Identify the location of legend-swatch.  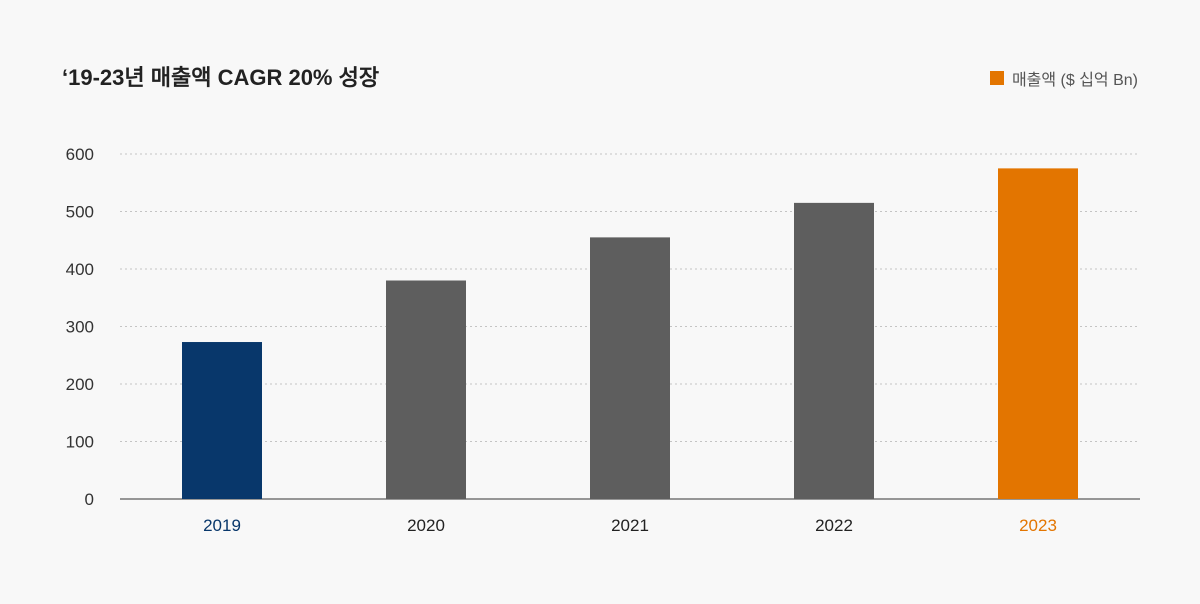
(996, 78).